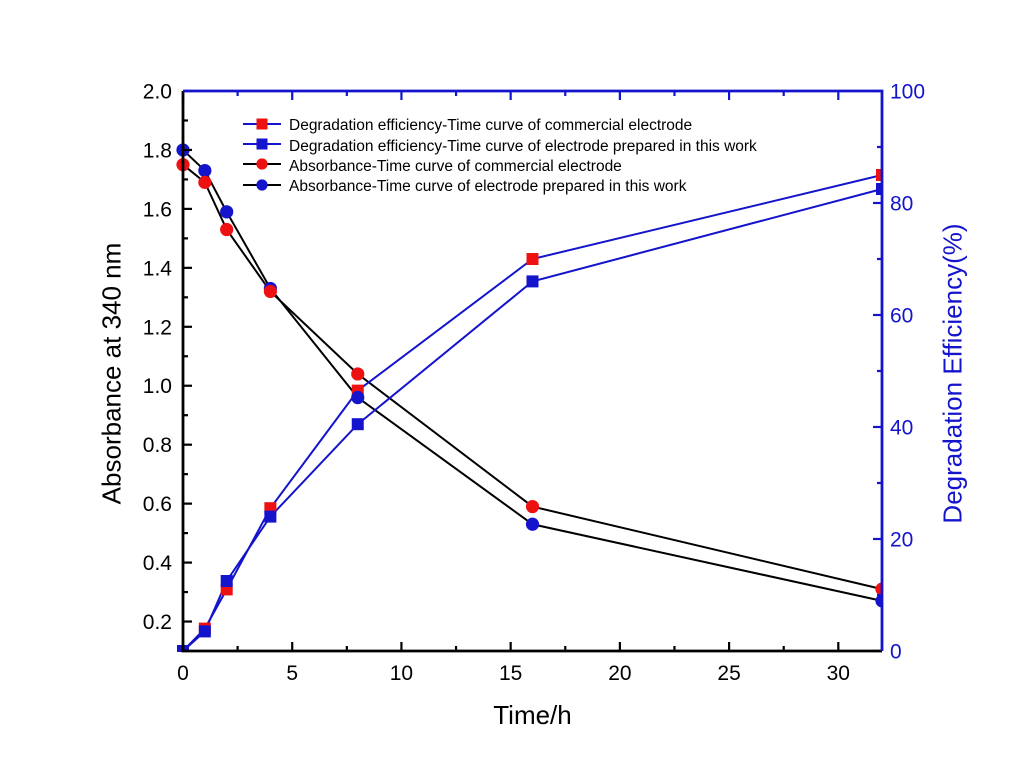 This screenshot has width=1024, height=783. What do you see at coordinates (401, 673) in the screenshot?
I see `tick-label: 10` at bounding box center [401, 673].